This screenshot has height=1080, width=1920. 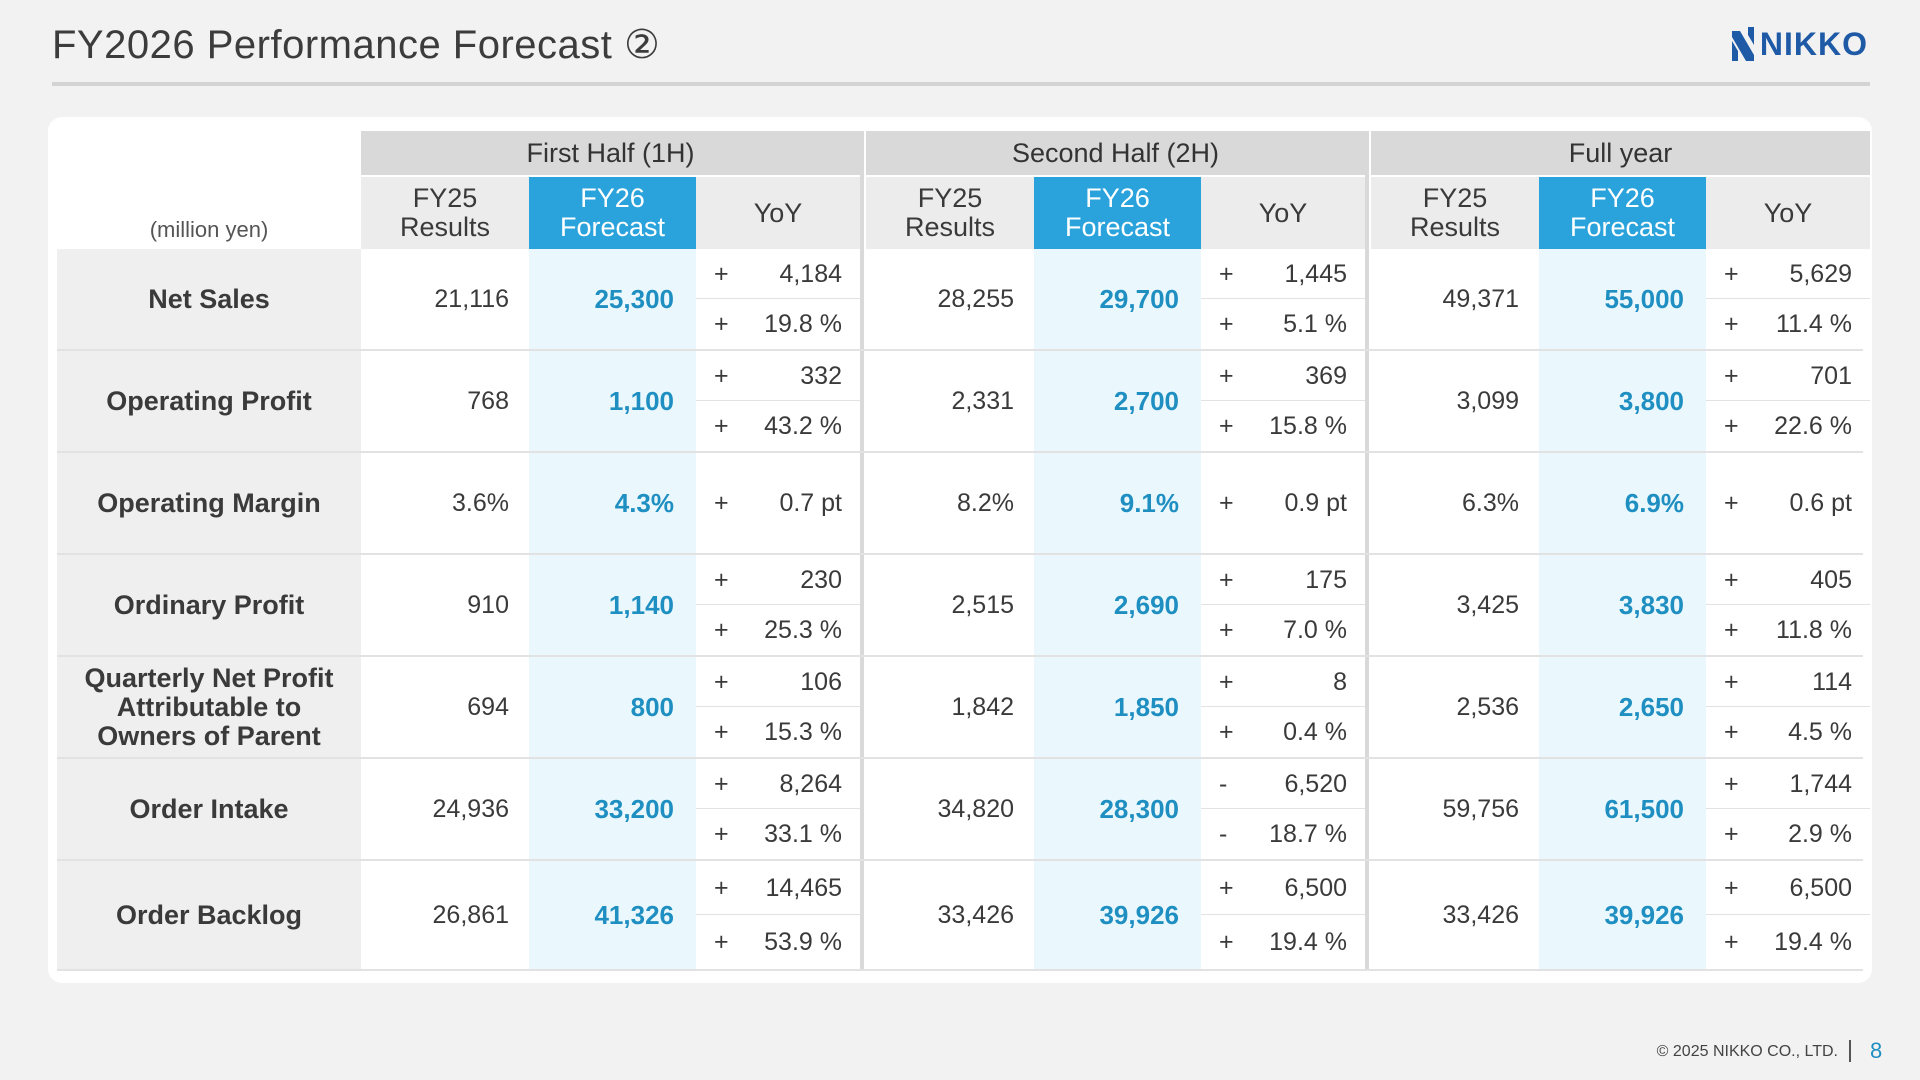 What do you see at coordinates (1622, 809) in the screenshot?
I see `forecast-cell: 61,500` at bounding box center [1622, 809].